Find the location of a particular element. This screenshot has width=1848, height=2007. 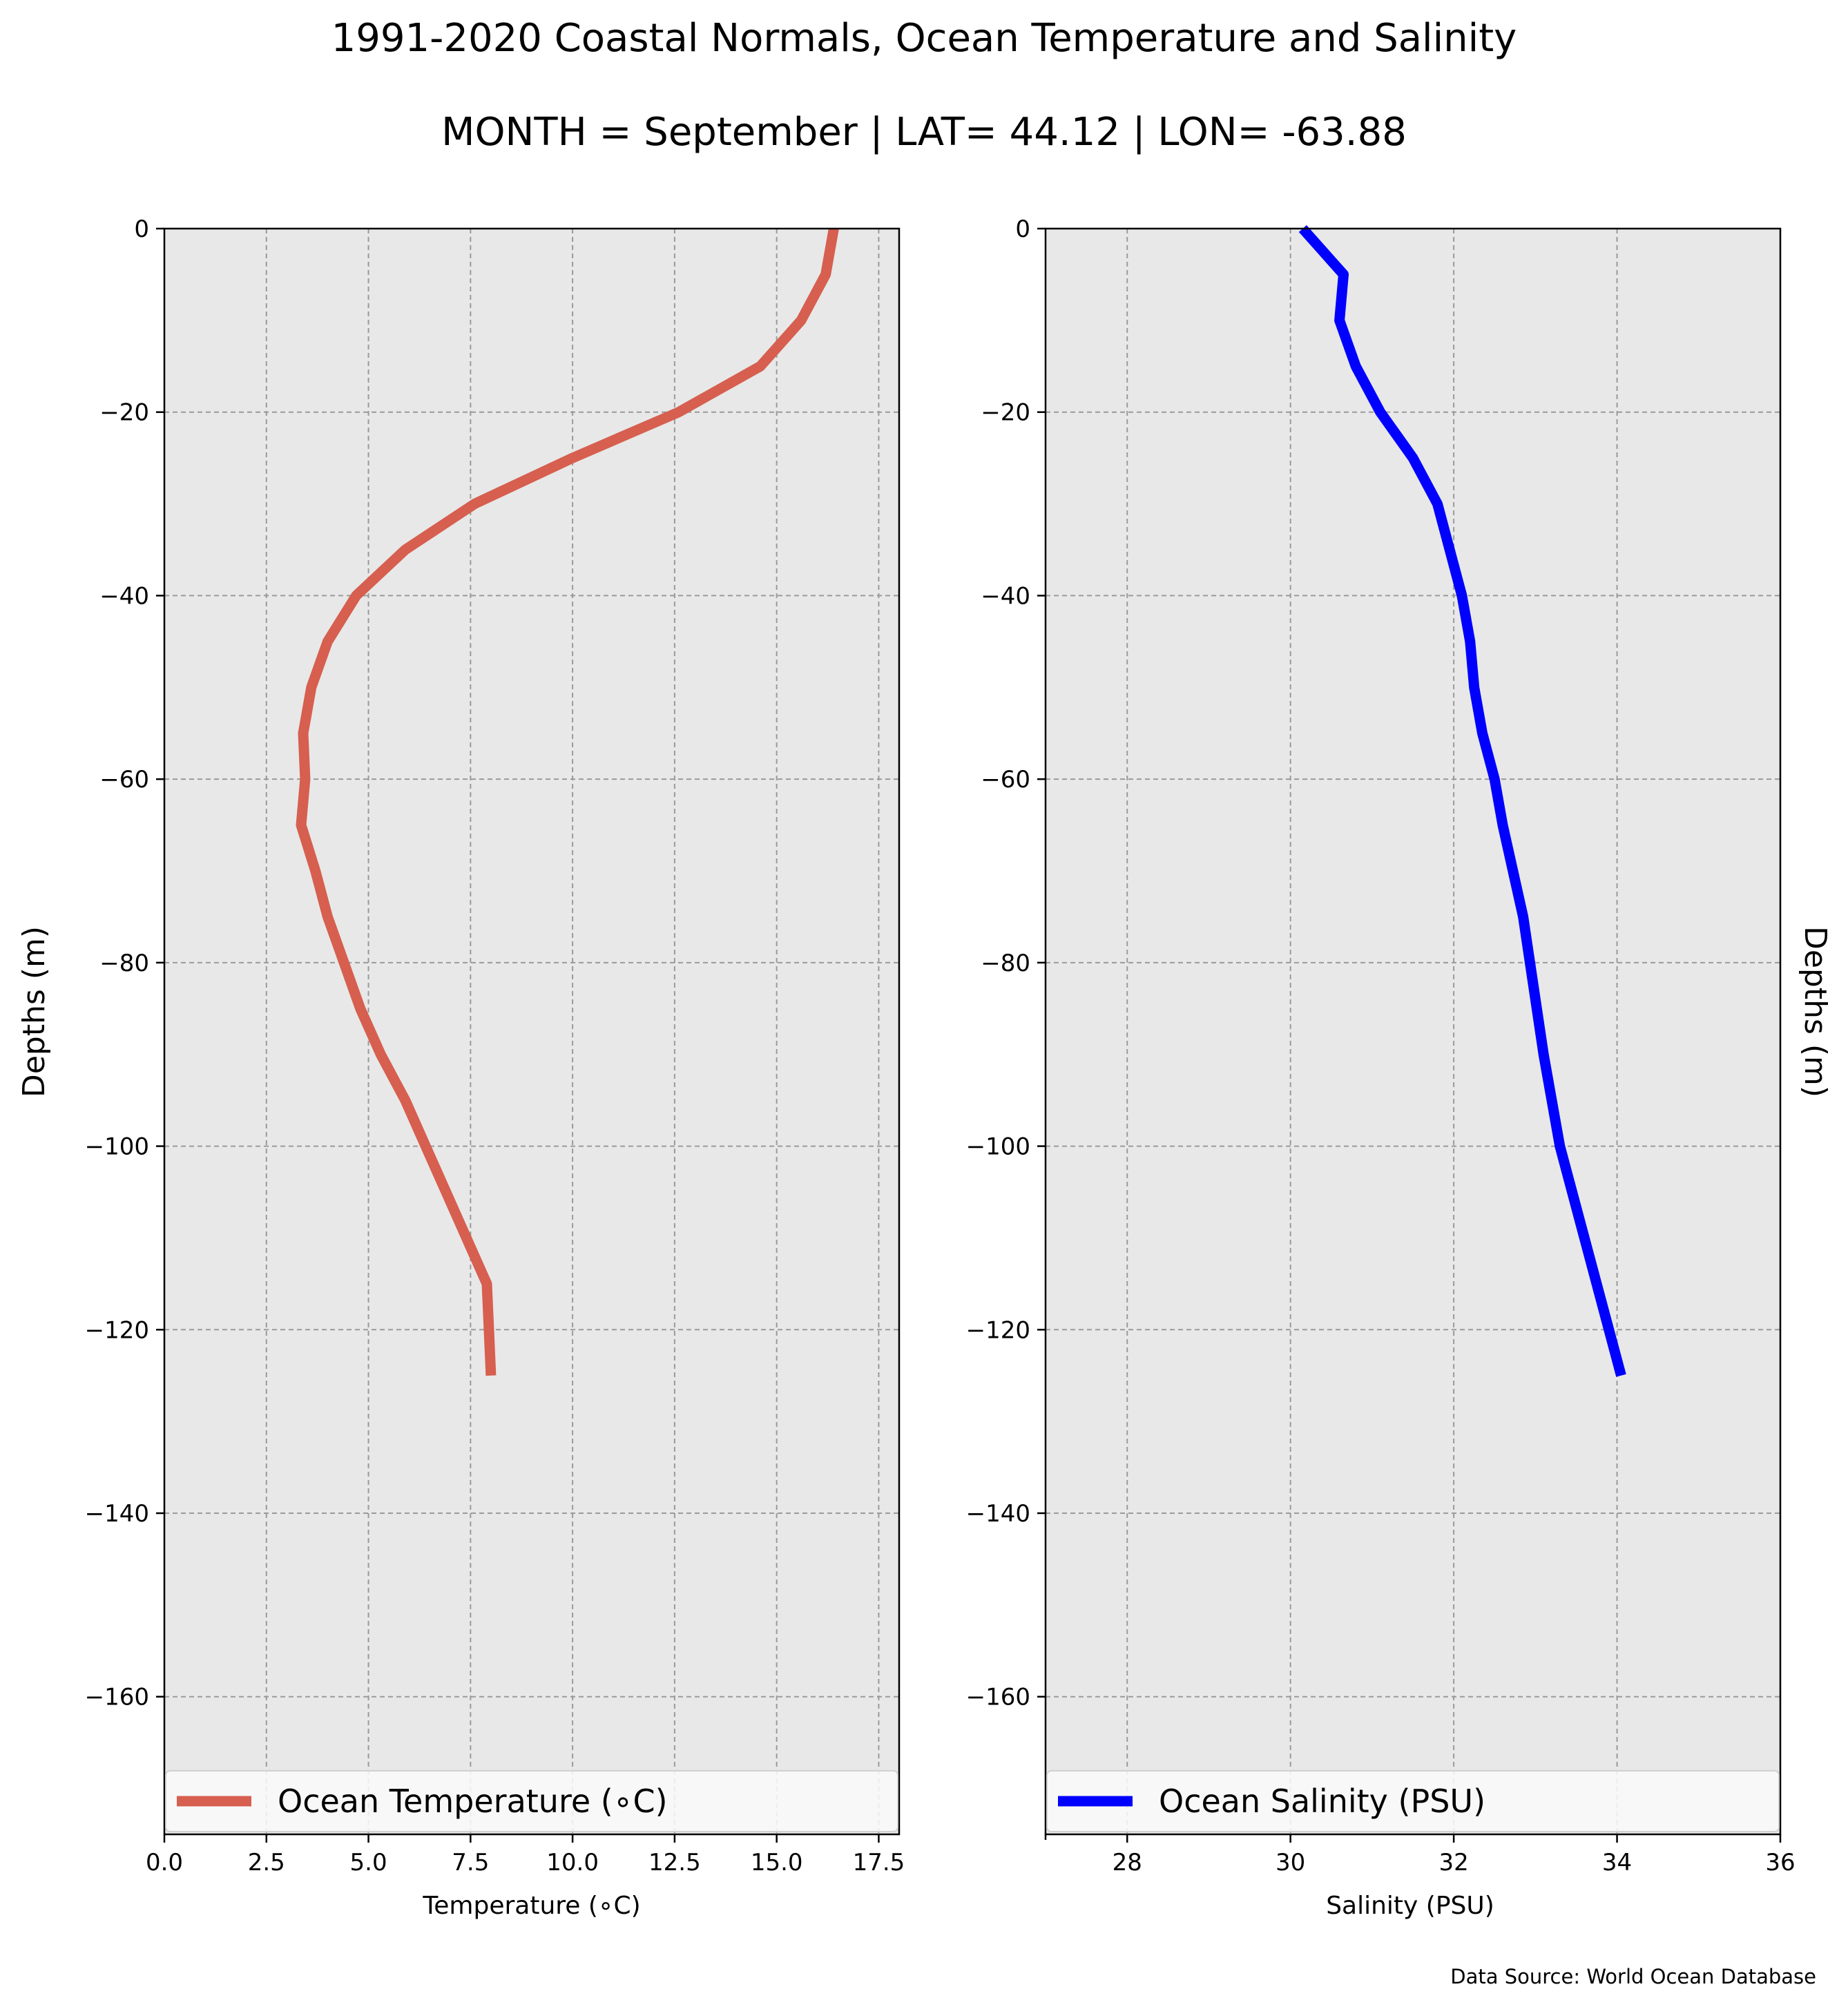

temperature-x-tick-label: 10.0 is located at coordinates (572, 1862).